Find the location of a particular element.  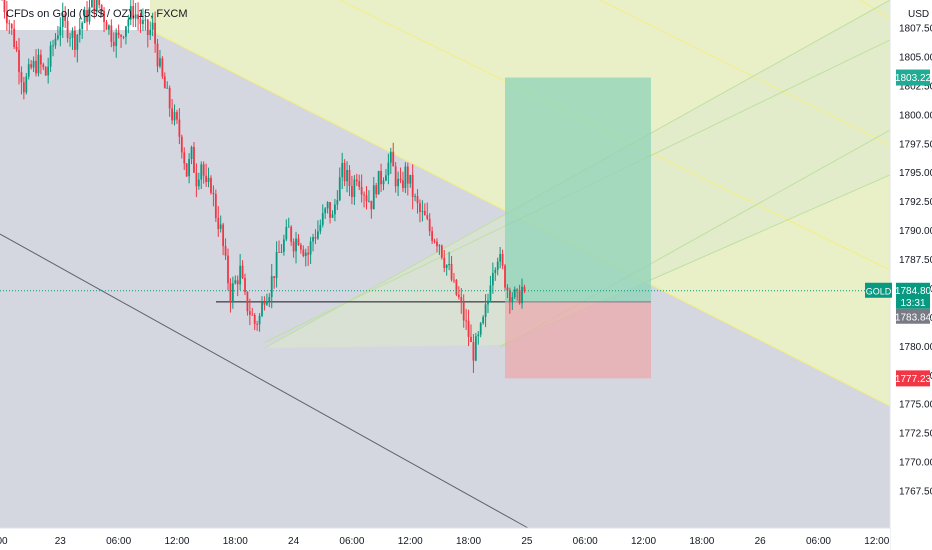

countdown-label: 13:31 is located at coordinates (912, 303).